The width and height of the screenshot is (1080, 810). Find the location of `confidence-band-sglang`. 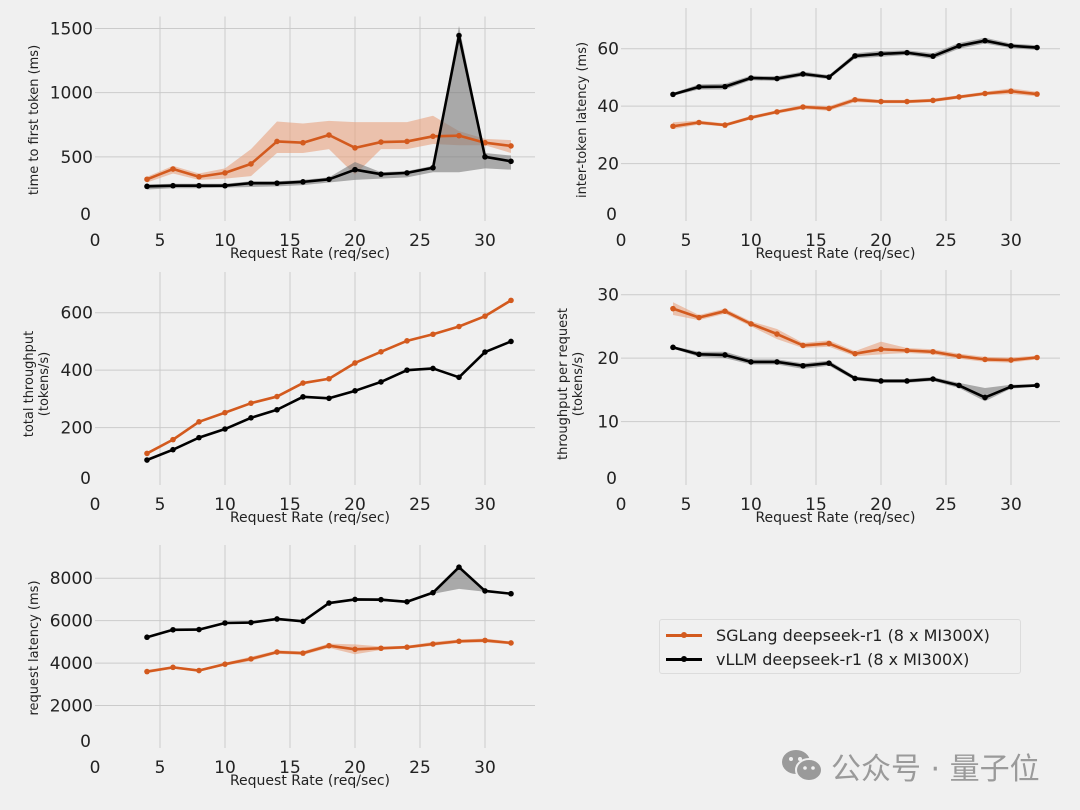

confidence-band-sglang is located at coordinates (329, 149).